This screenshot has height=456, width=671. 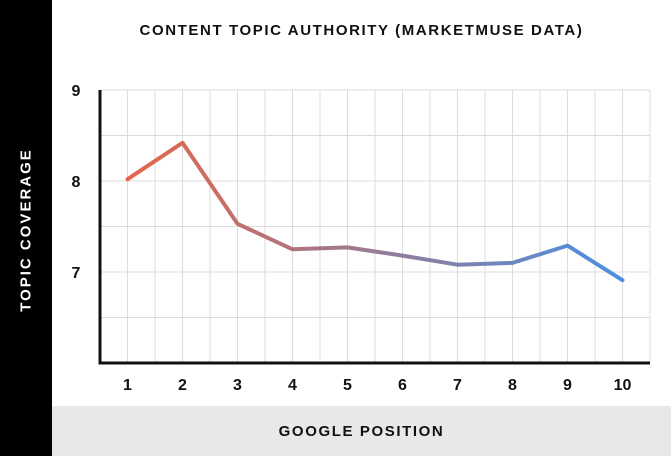 What do you see at coordinates (127, 385) in the screenshot?
I see `x-tick-label: 1` at bounding box center [127, 385].